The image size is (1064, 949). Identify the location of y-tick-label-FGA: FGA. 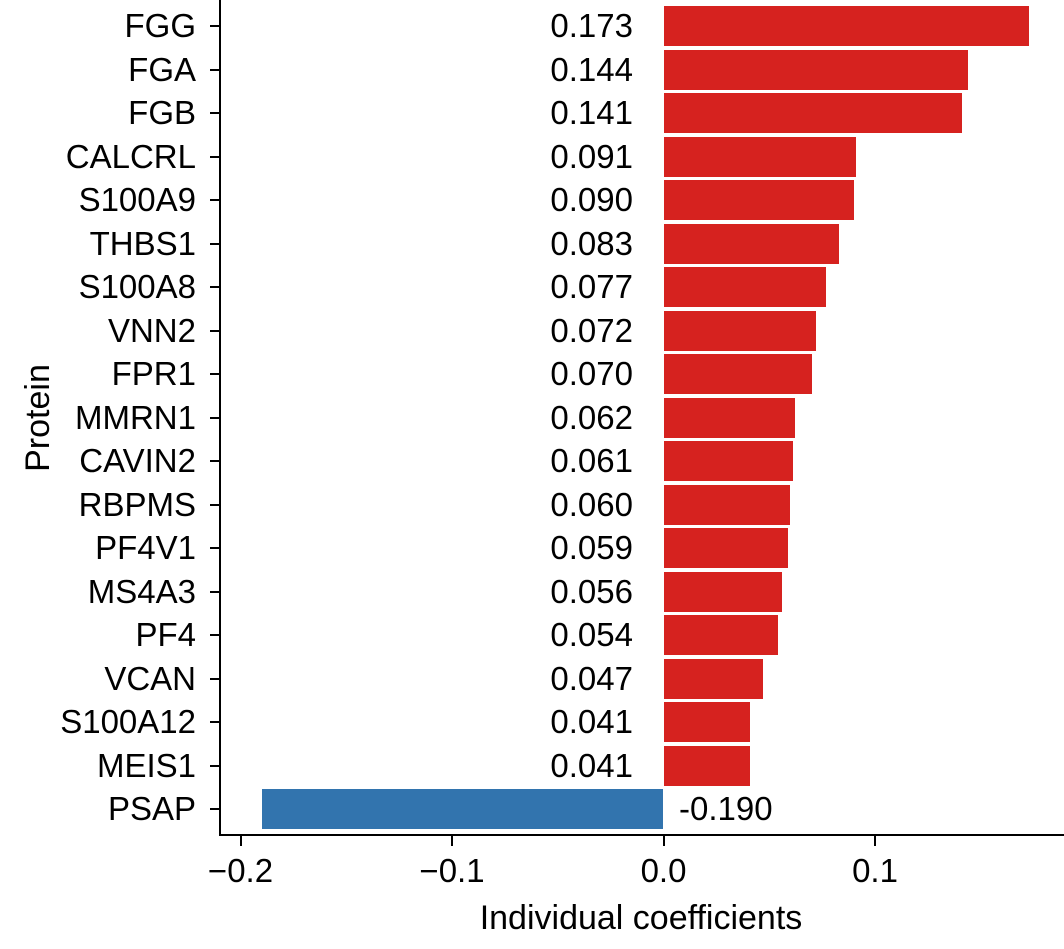
(162, 69).